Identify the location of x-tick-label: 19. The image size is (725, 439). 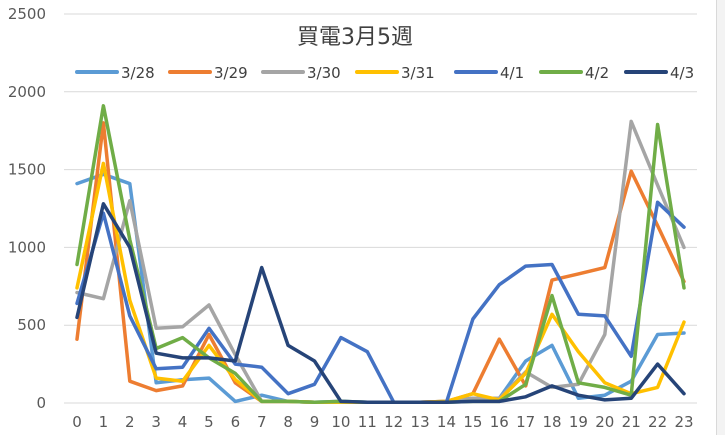
(578, 422).